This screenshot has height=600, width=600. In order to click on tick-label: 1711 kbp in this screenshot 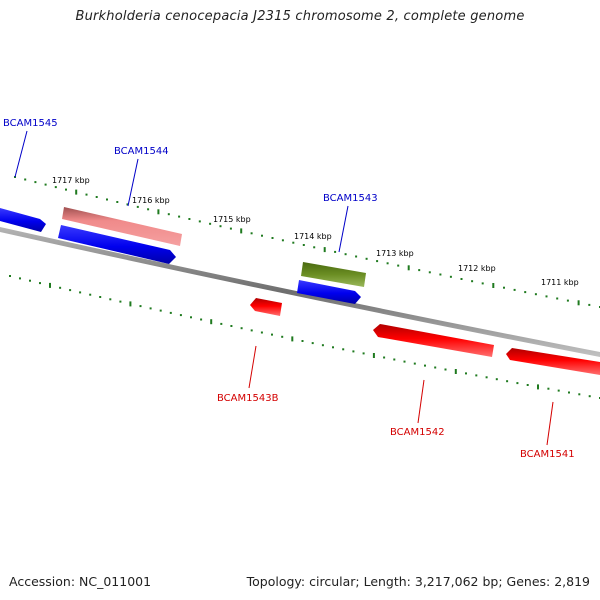, I will do `click(560, 282)`.